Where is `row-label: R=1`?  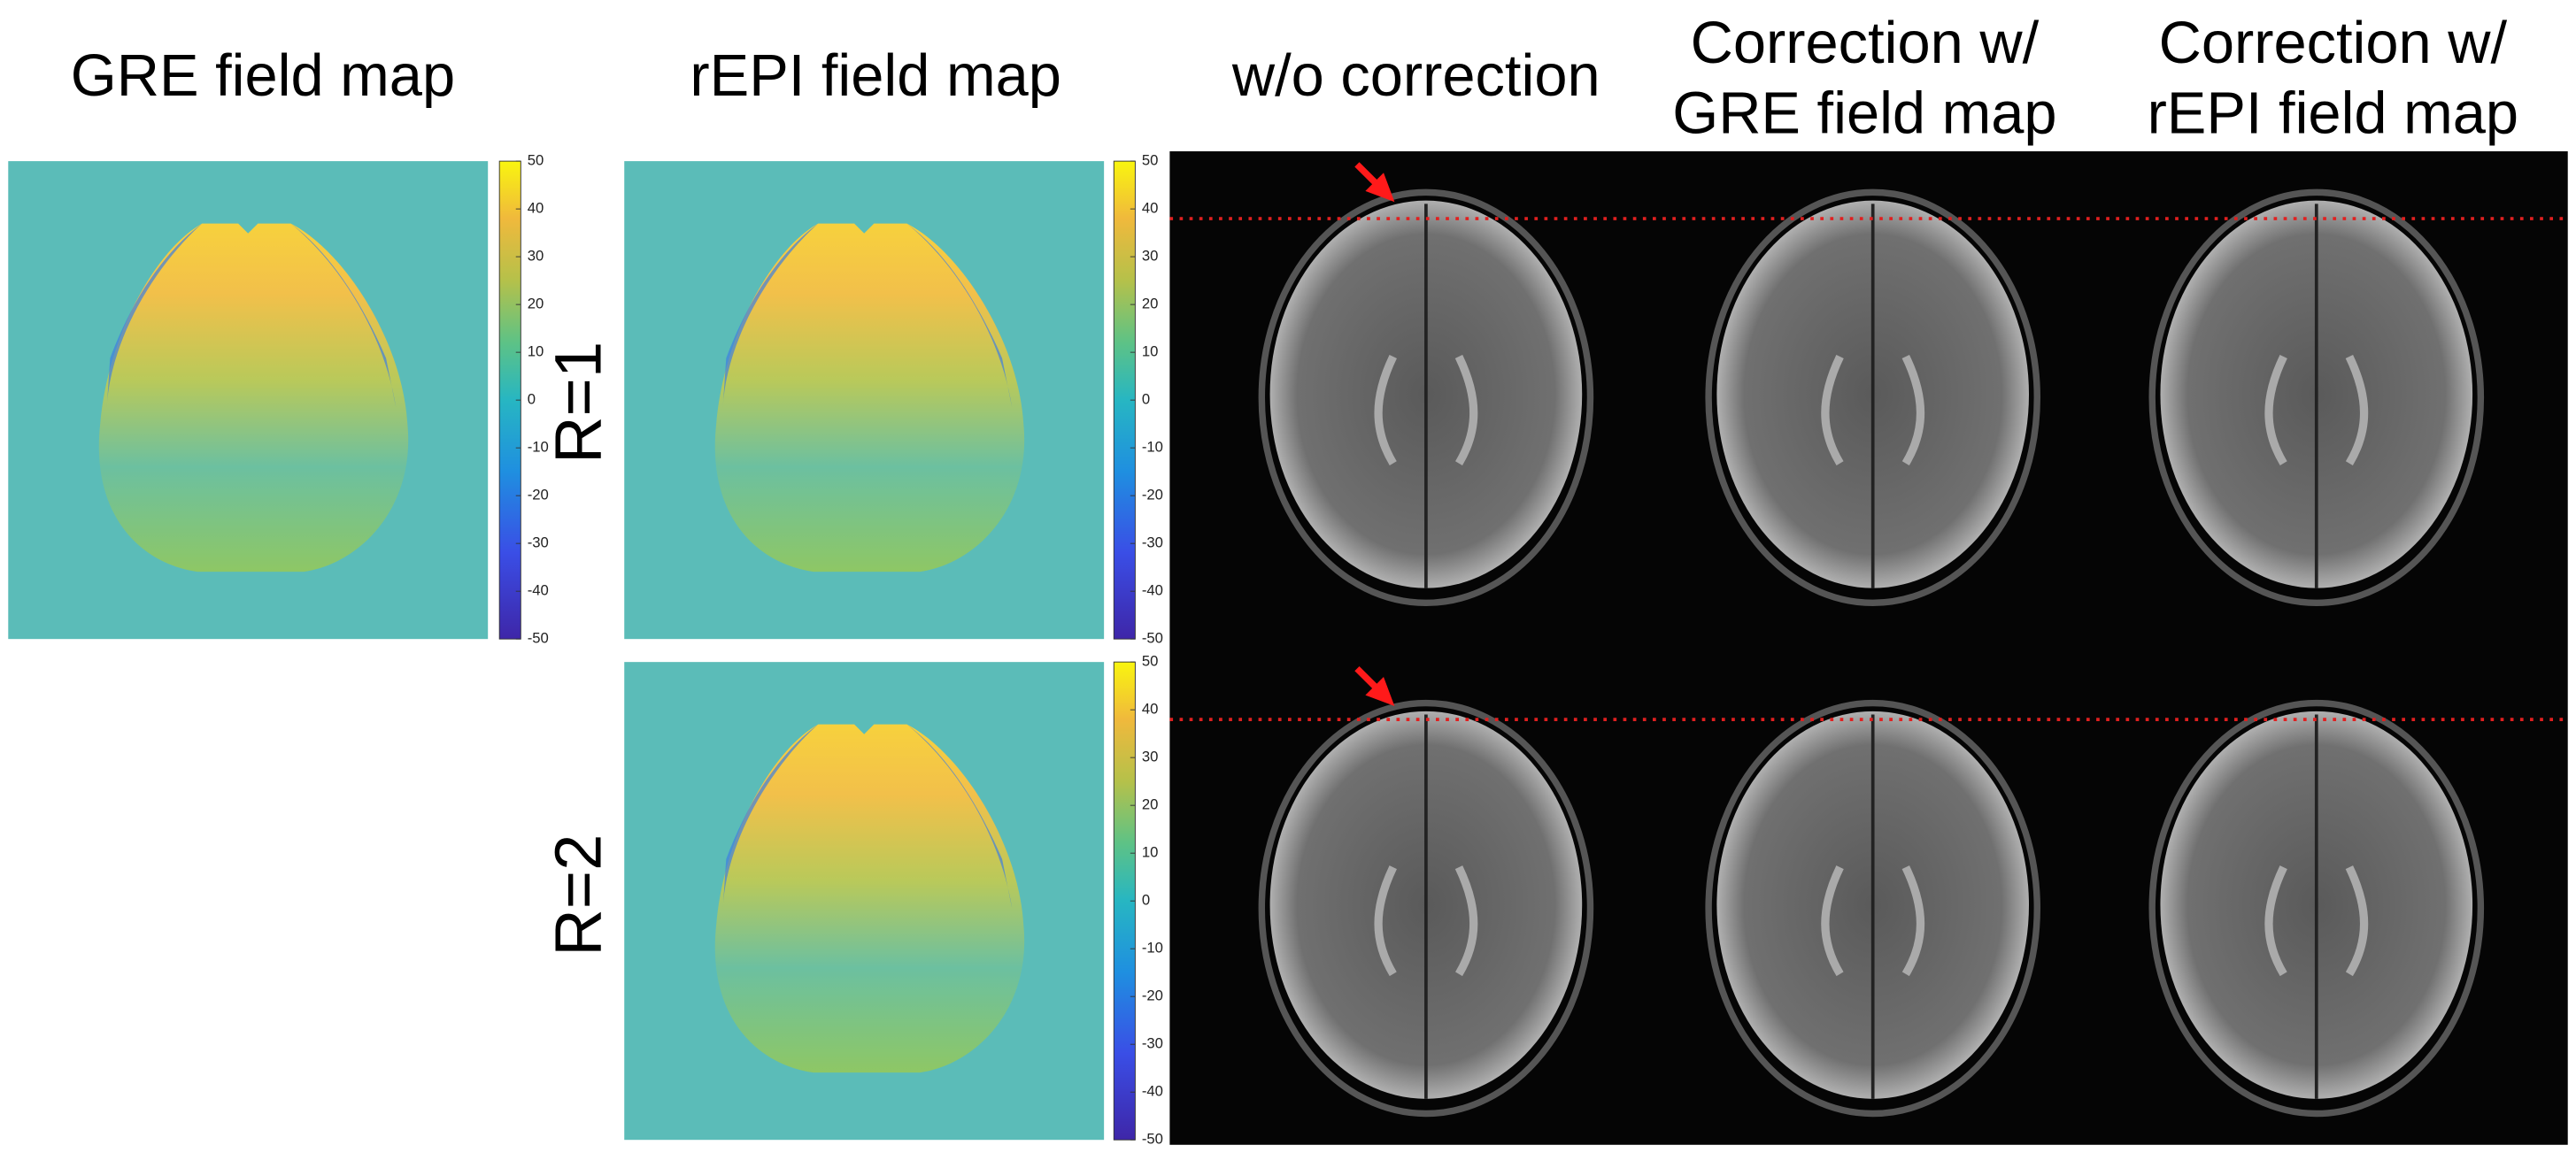 row-label: R=1 is located at coordinates (577, 403).